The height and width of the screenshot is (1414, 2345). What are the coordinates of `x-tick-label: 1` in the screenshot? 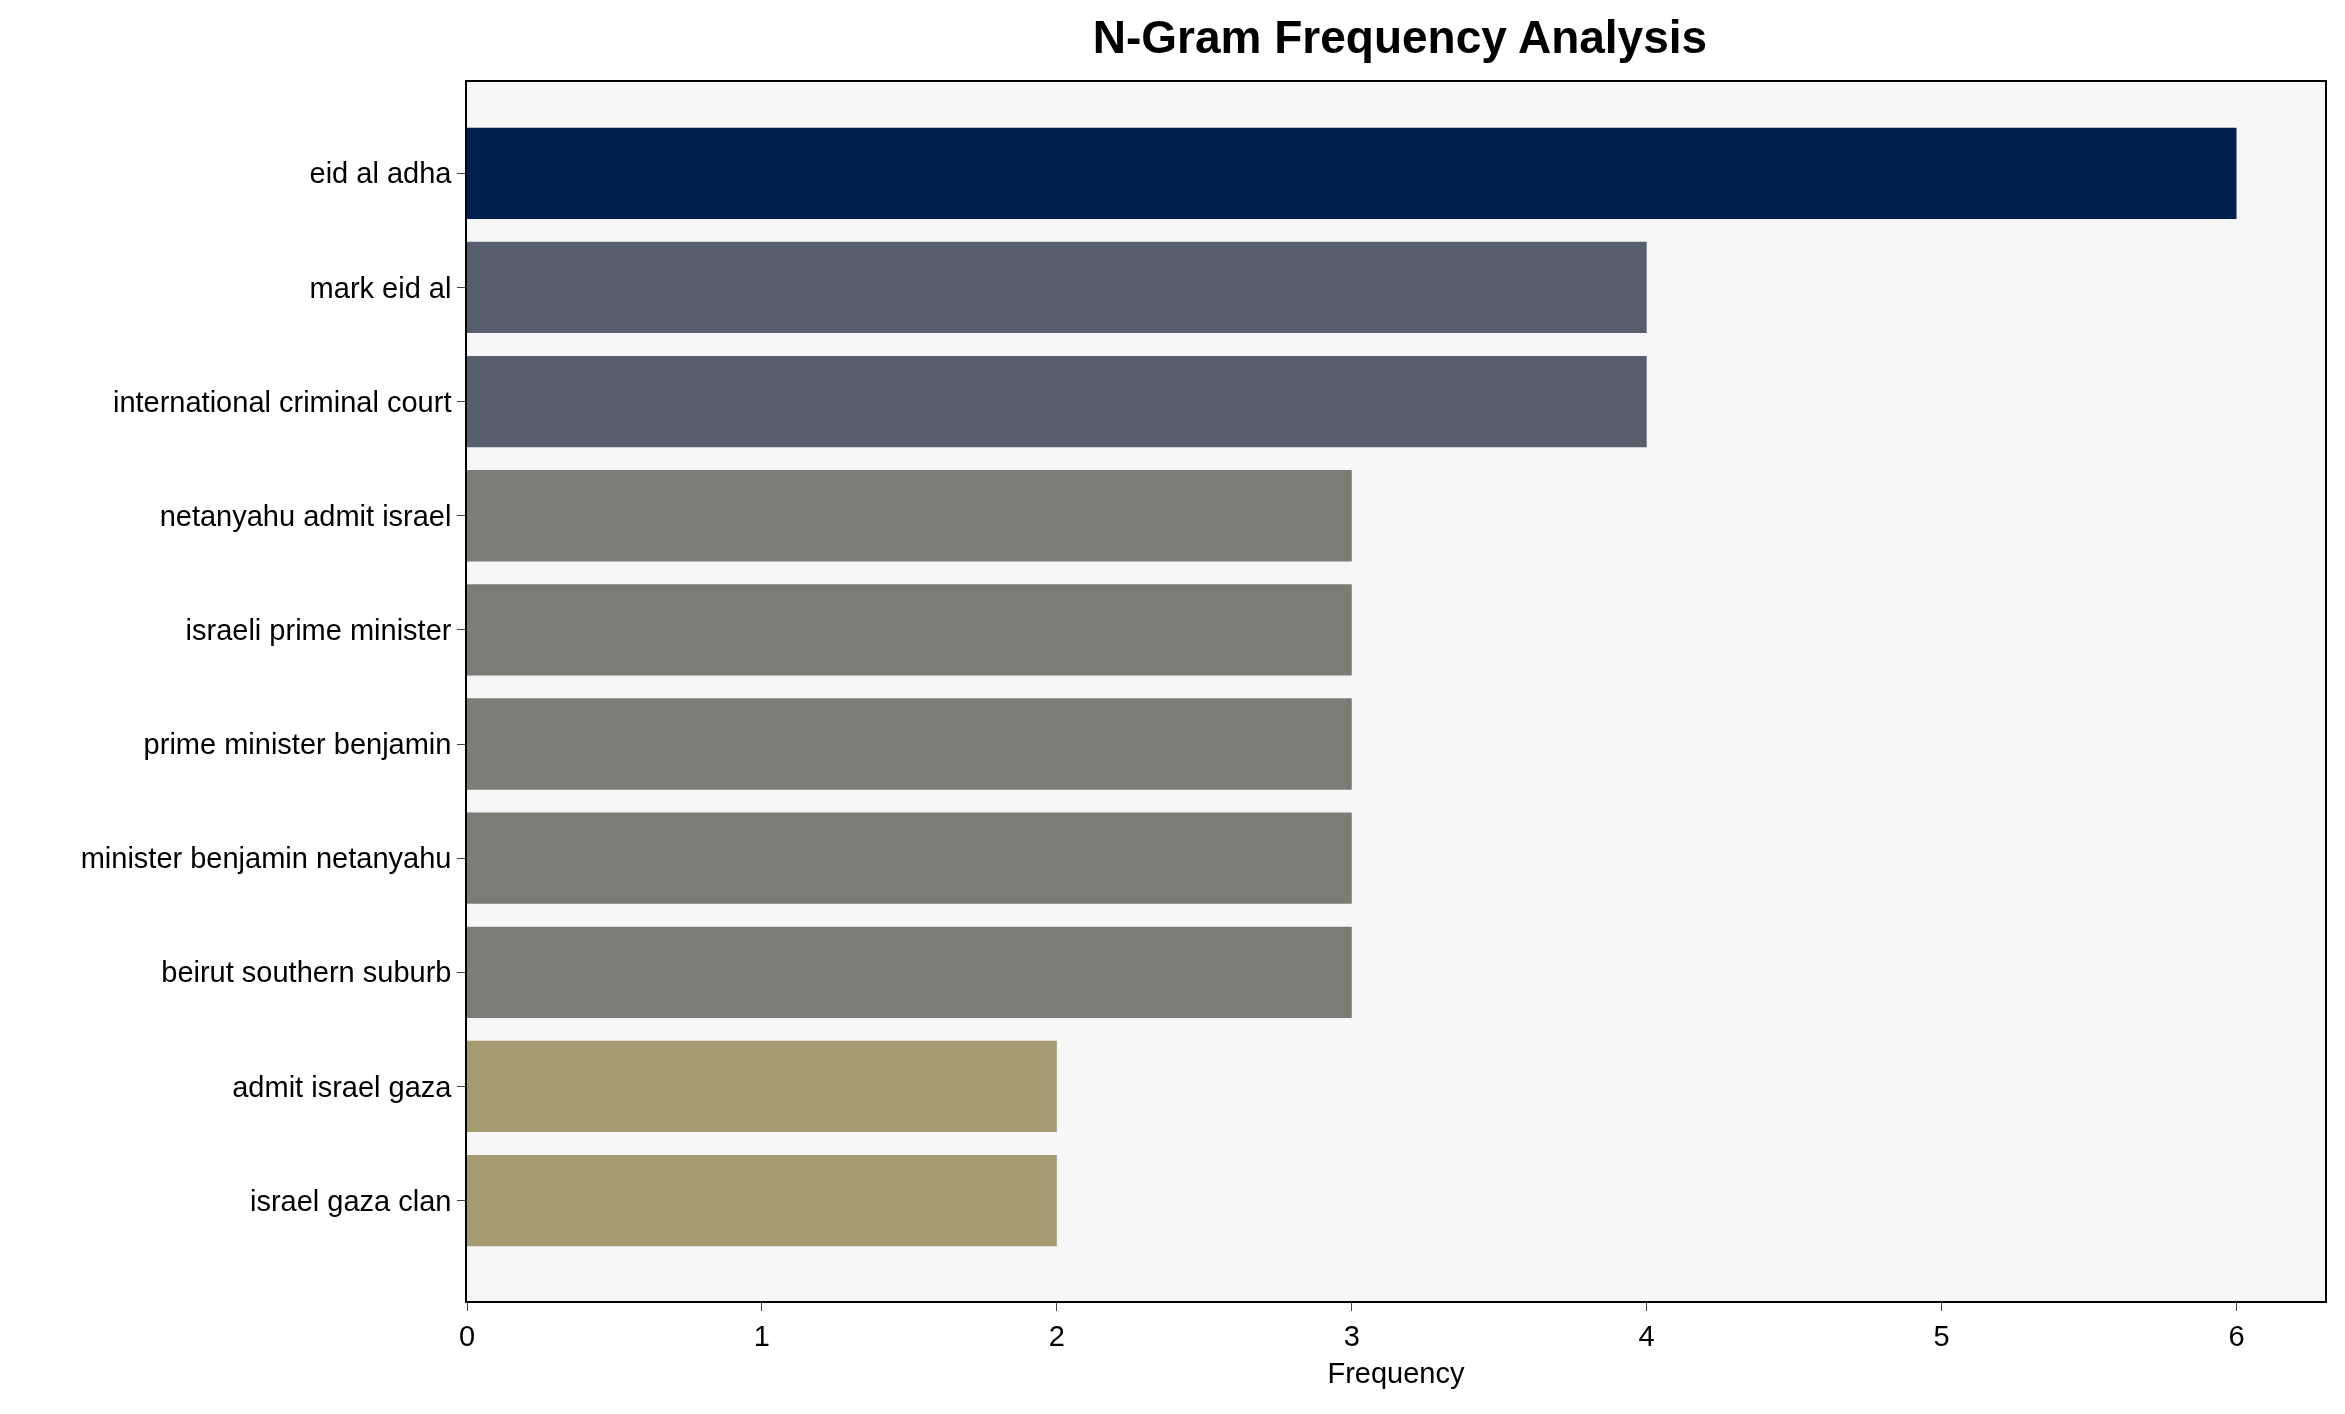 It's located at (761, 1335).